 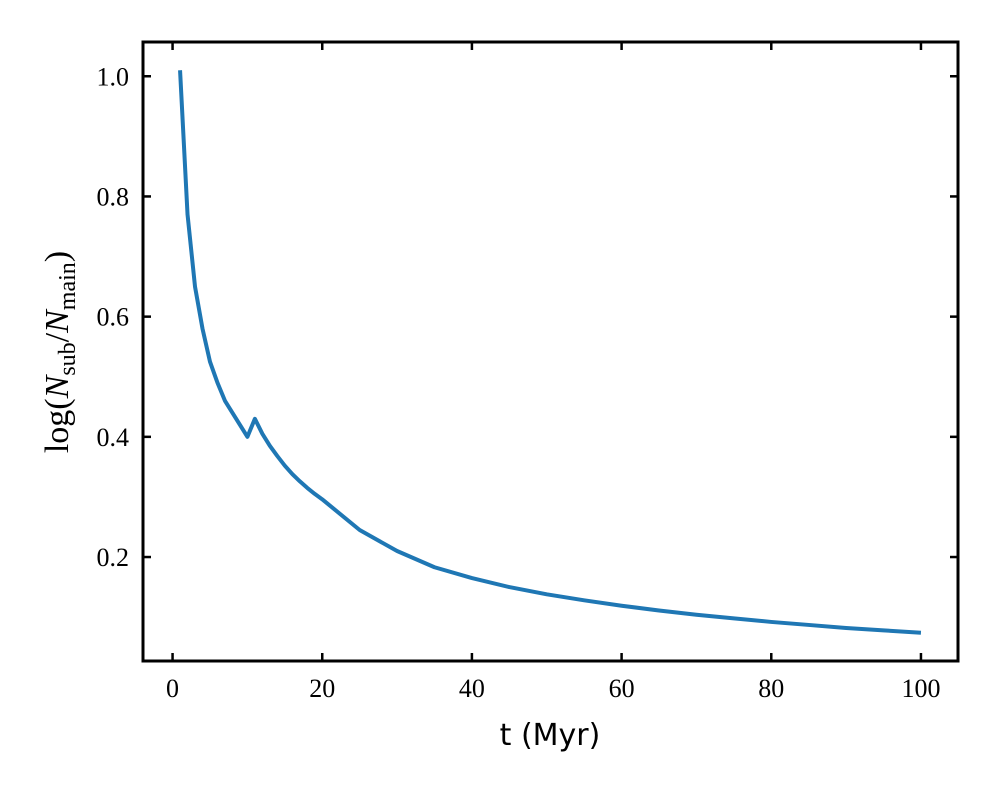 I want to click on y-label-part: log(, so click(x=57, y=425).